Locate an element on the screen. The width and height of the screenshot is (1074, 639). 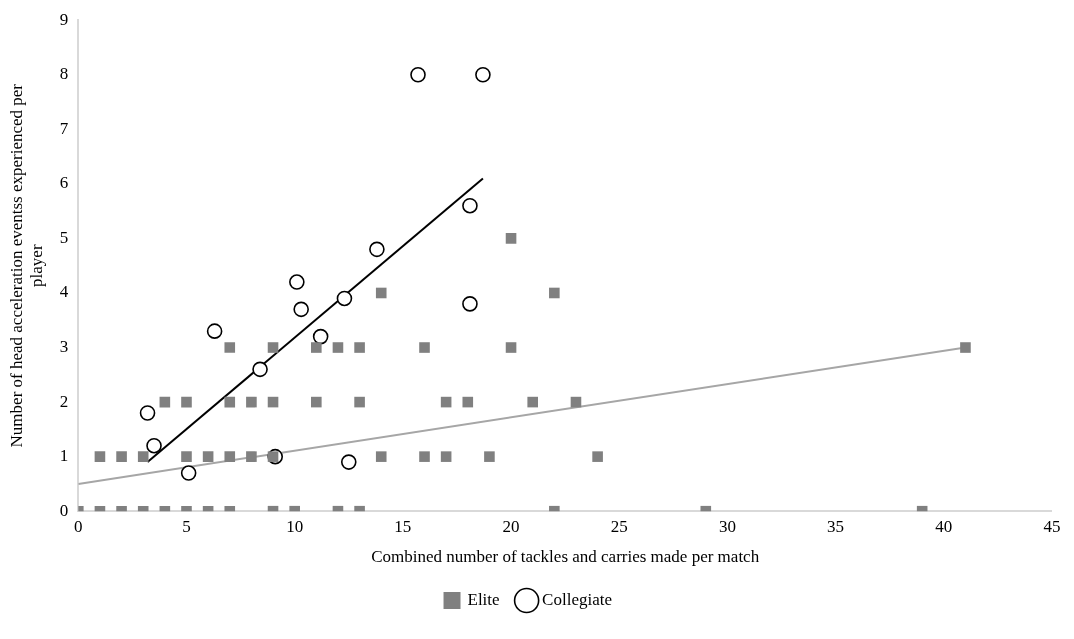
x-tick-label: 15 is located at coordinates (403, 526).